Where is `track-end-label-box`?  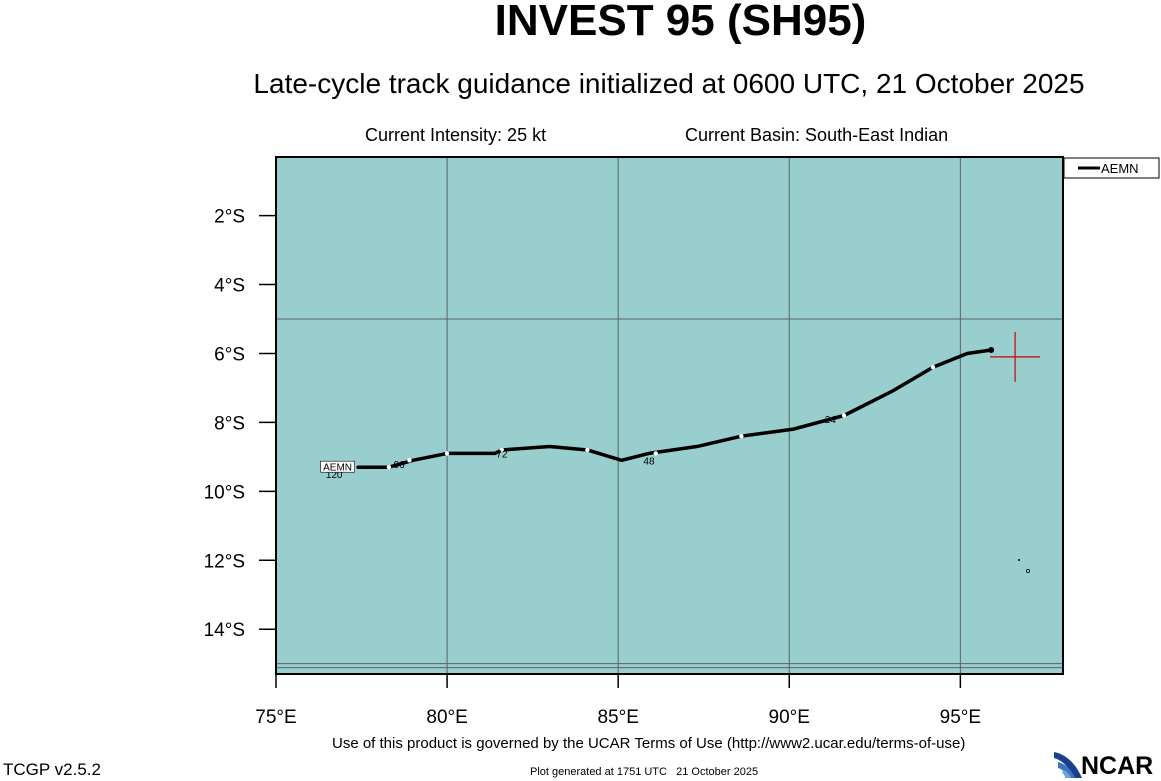 track-end-label-box is located at coordinates (337, 466).